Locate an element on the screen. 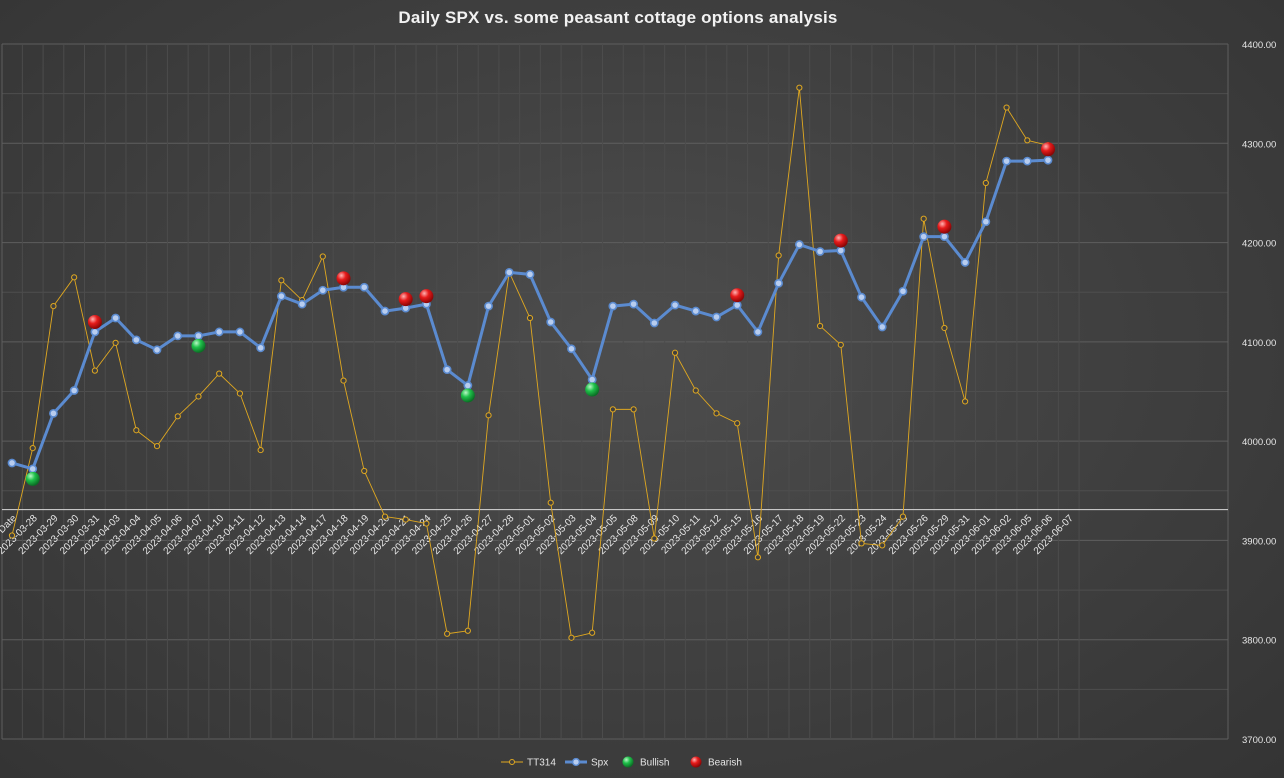 The height and width of the screenshot is (778, 1284). legend-label-bearish: Bearish is located at coordinates (725, 763).